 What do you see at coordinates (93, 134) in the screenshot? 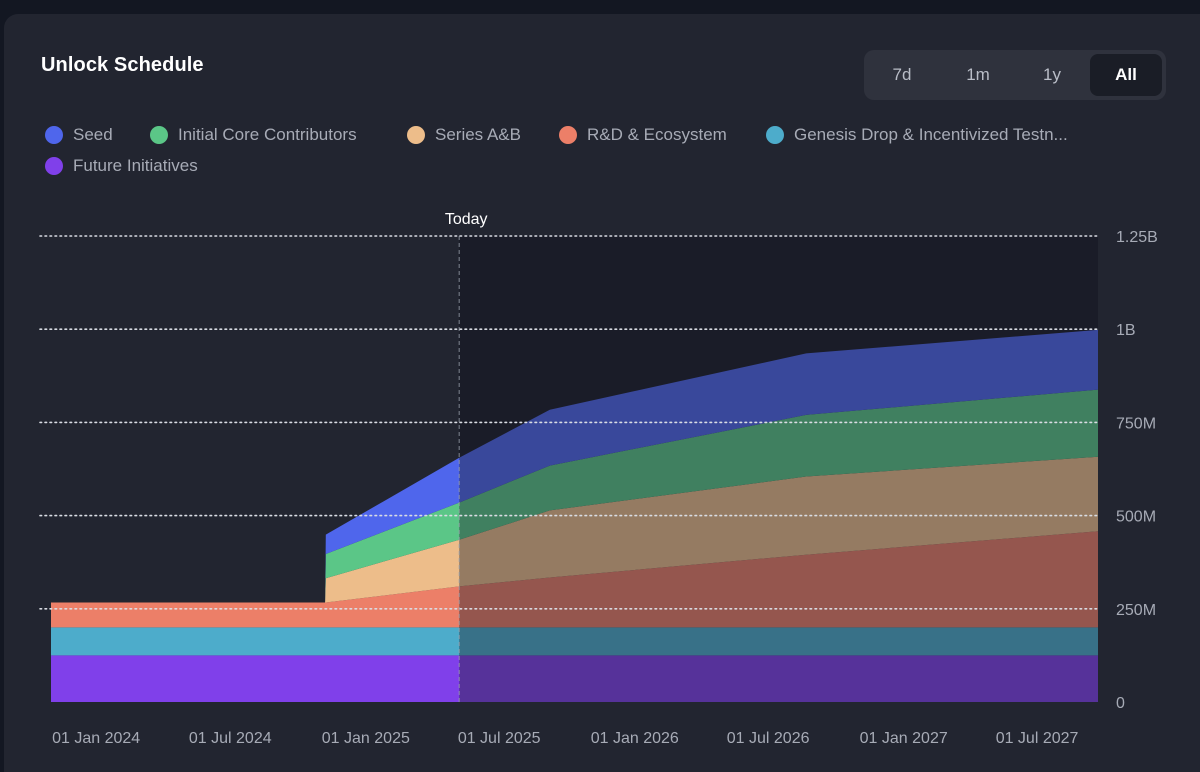
I see `legend-label: Seed` at bounding box center [93, 134].